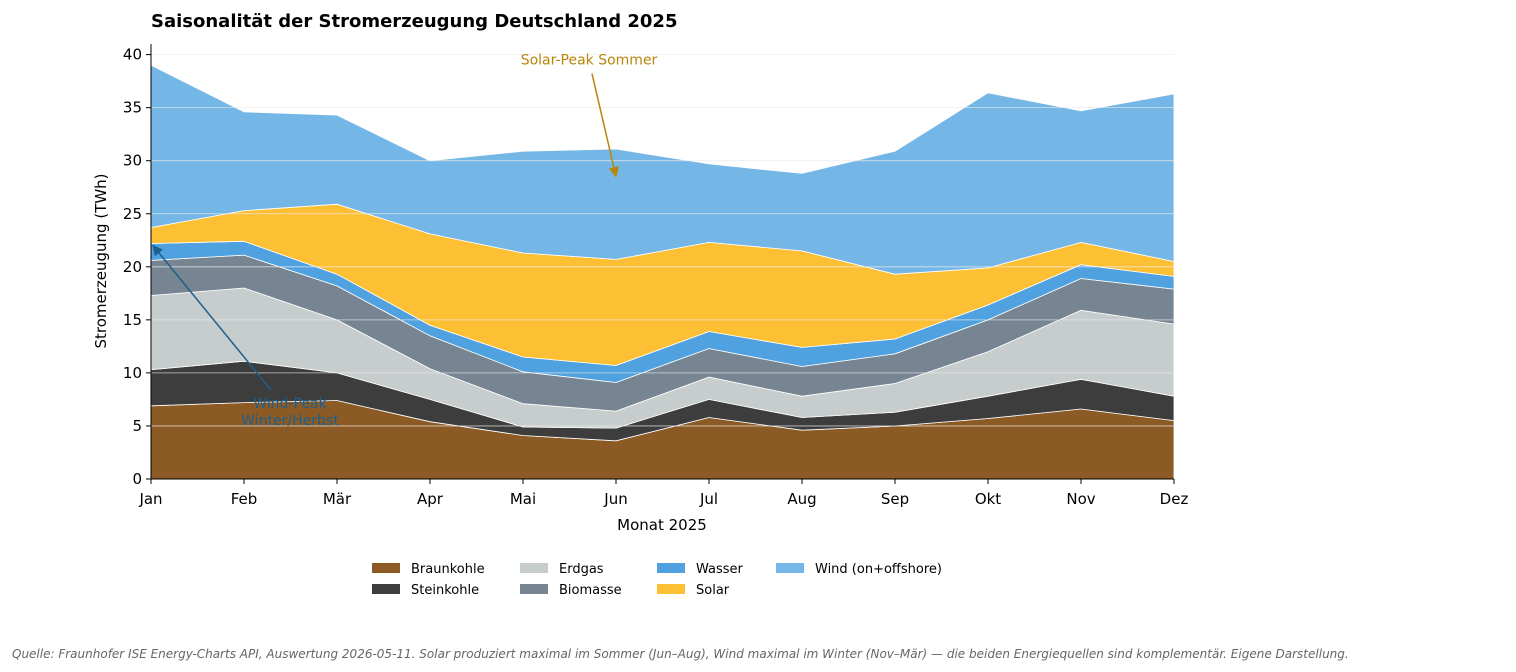  What do you see at coordinates (720, 569) in the screenshot?
I see `legend-label-4: Wasser` at bounding box center [720, 569].